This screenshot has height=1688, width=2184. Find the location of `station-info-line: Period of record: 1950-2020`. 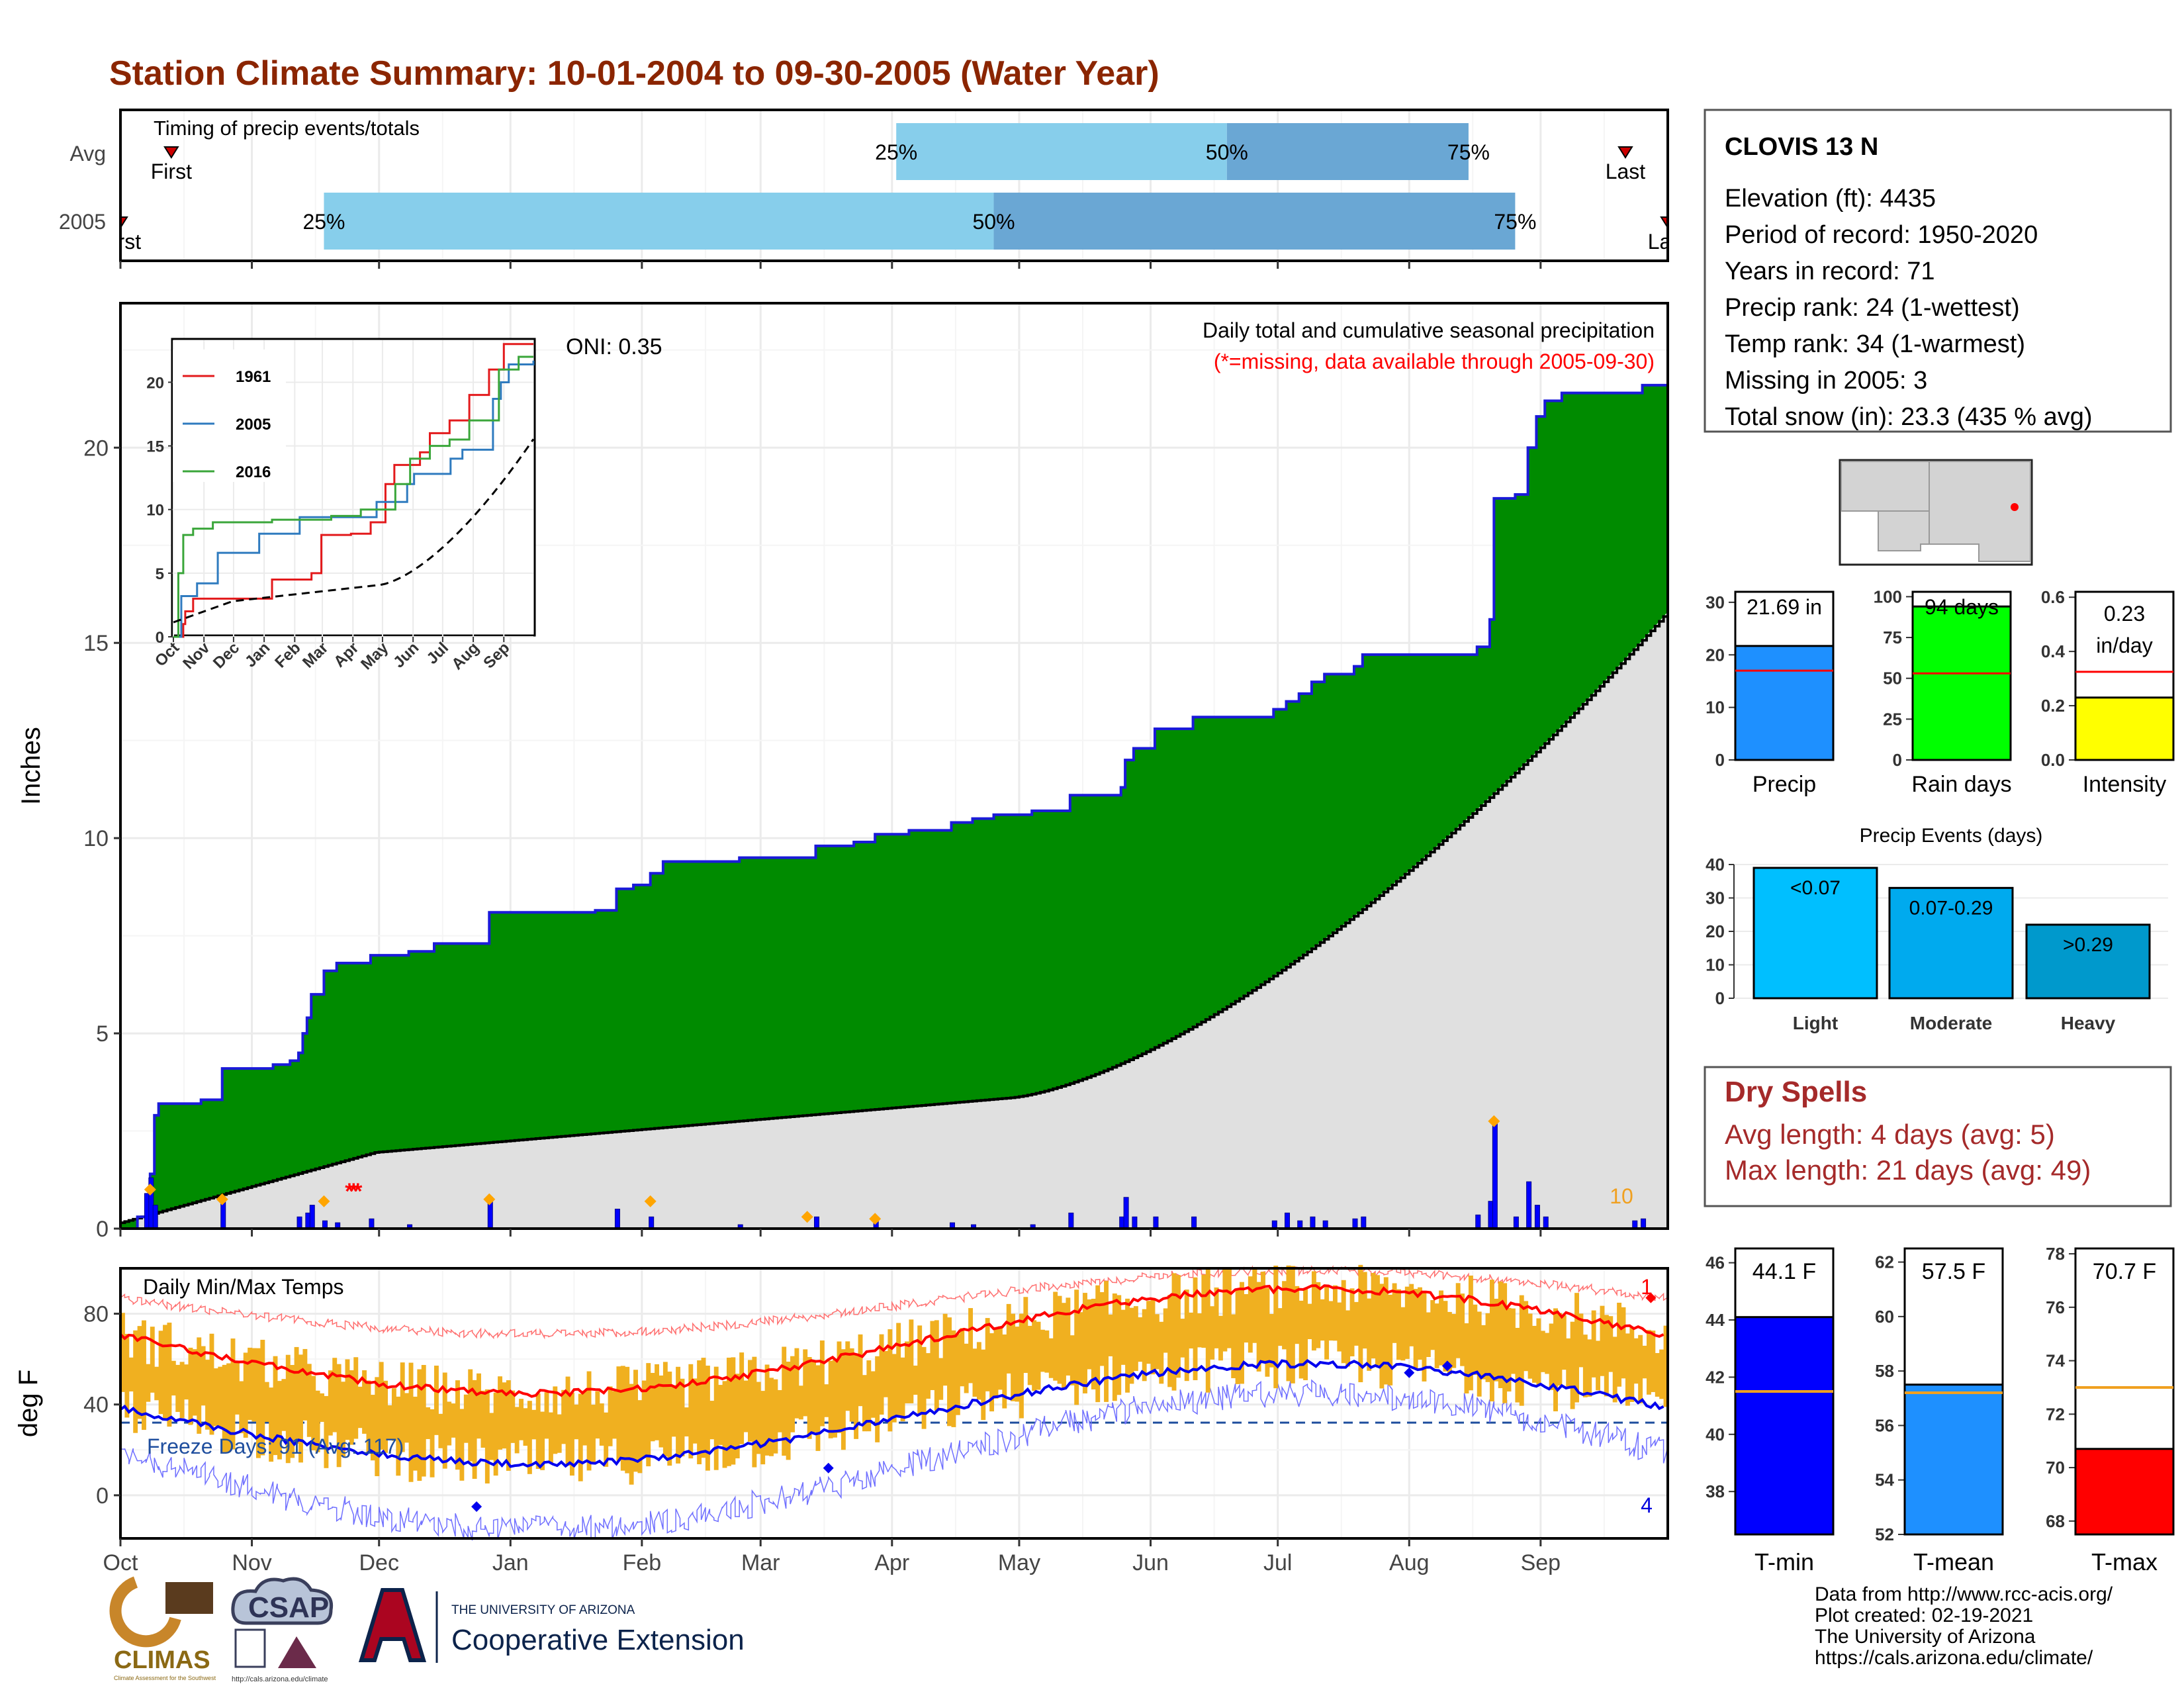

station-info-line: Period of record: 1950-2020 is located at coordinates (1881, 235).